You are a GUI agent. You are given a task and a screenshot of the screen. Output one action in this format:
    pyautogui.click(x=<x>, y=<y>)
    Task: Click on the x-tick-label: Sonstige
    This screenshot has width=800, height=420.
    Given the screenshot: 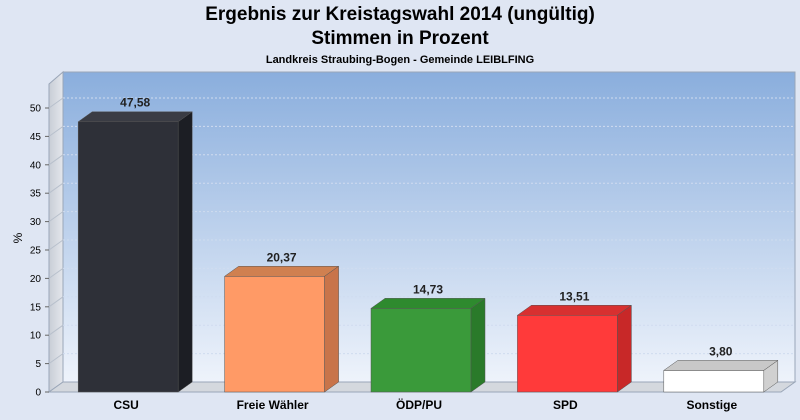 What is the action you would take?
    pyautogui.click(x=711, y=405)
    